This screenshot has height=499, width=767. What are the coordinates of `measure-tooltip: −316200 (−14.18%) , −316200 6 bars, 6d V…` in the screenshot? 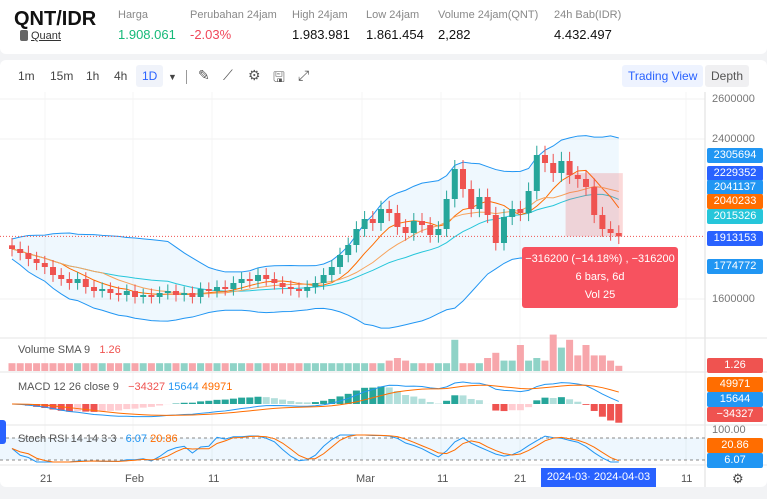 It's located at (600, 277).